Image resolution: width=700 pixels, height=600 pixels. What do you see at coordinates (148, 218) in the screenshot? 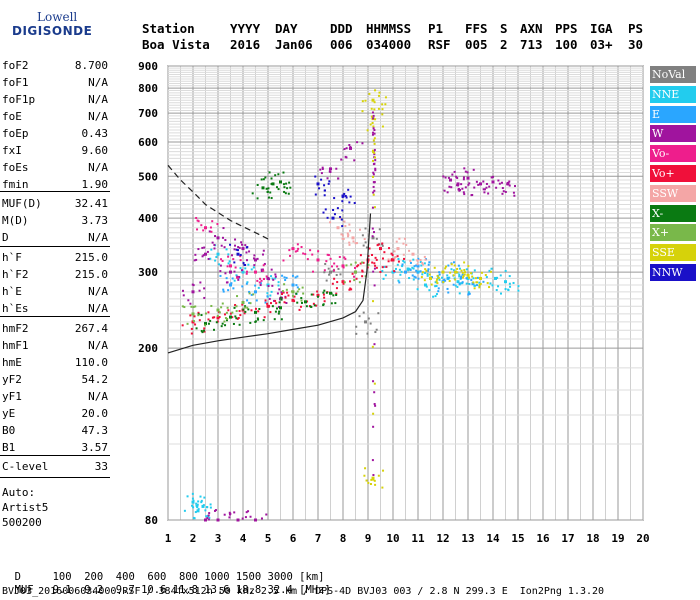
I see `y-tick-label: 400` at bounding box center [148, 218].